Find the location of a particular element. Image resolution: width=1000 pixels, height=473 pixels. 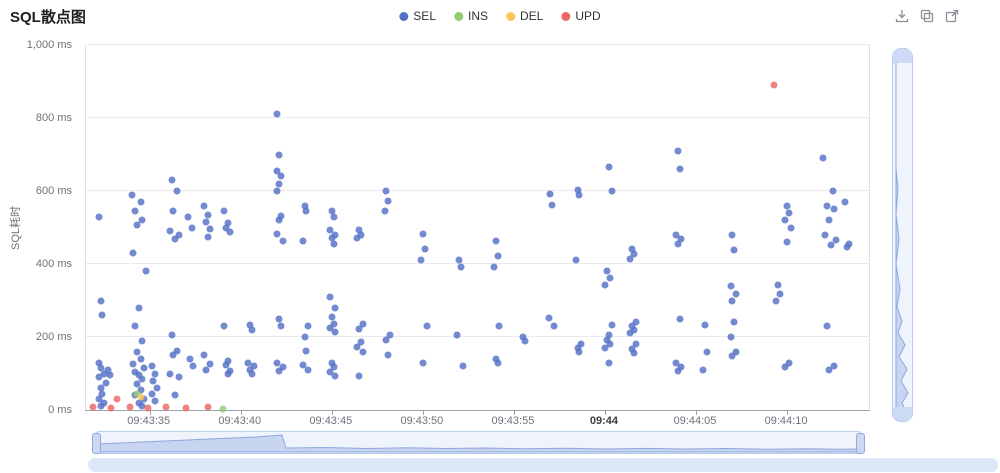

scatter-point-del is located at coordinates (141, 397).